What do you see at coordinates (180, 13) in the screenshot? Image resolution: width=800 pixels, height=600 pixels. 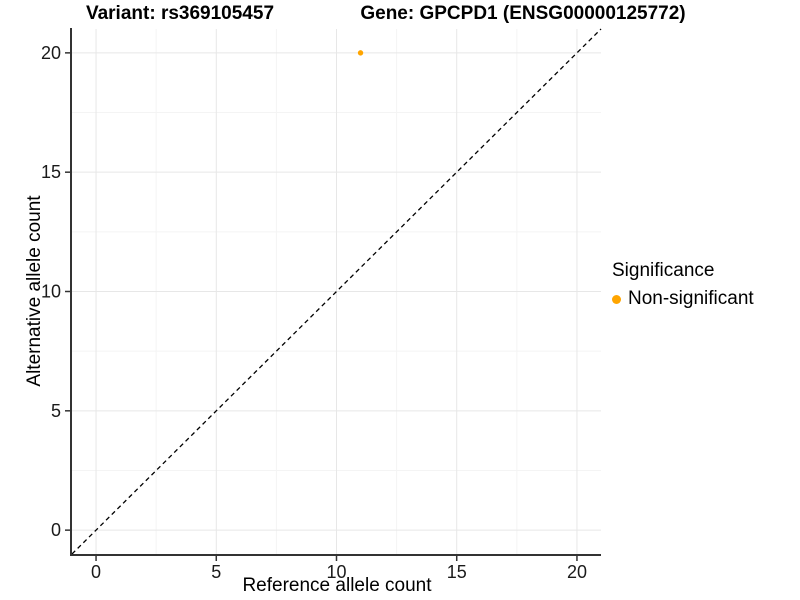 I see `variant-title: Variant: rs369105457` at bounding box center [180, 13].